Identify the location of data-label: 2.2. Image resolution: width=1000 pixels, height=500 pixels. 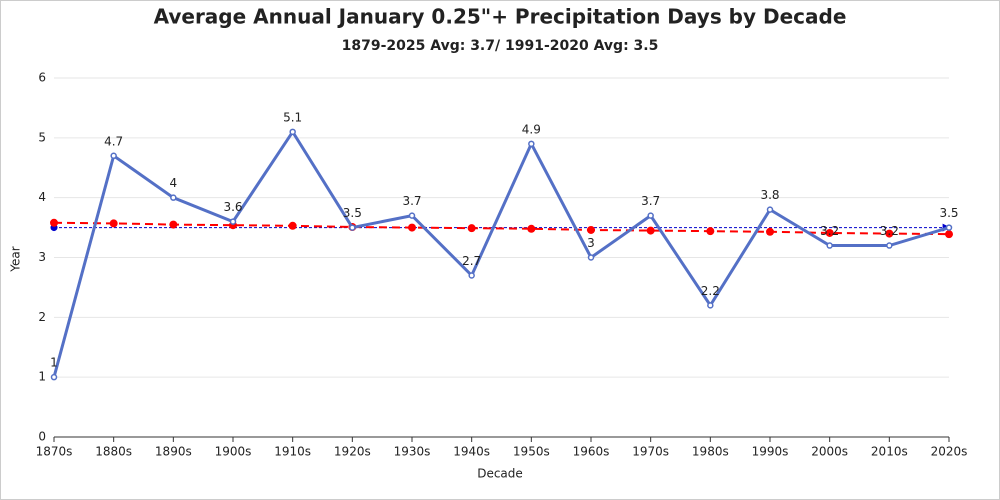
(710, 291).